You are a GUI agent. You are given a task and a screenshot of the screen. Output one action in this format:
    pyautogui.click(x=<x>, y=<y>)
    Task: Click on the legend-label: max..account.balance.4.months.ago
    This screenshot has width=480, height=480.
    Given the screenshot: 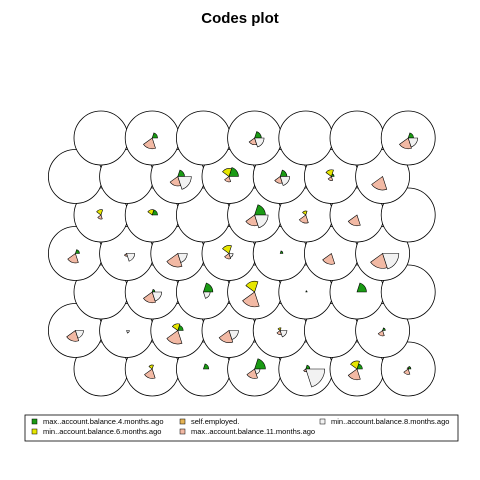 What is the action you would take?
    pyautogui.click(x=103, y=421)
    